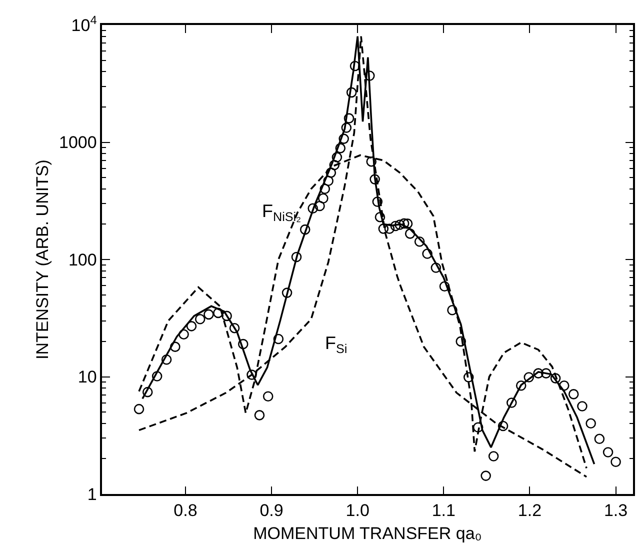  Describe the element at coordinates (82, 260) in the screenshot. I see `y-tick-label: 100` at that location.